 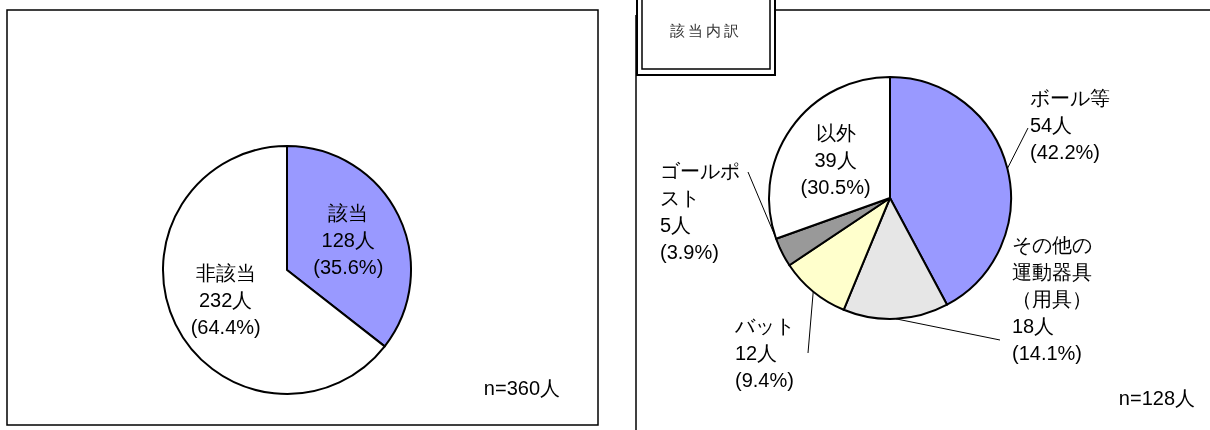 I want to click on data-label: 12人 (9.4%), so click(x=764, y=366).